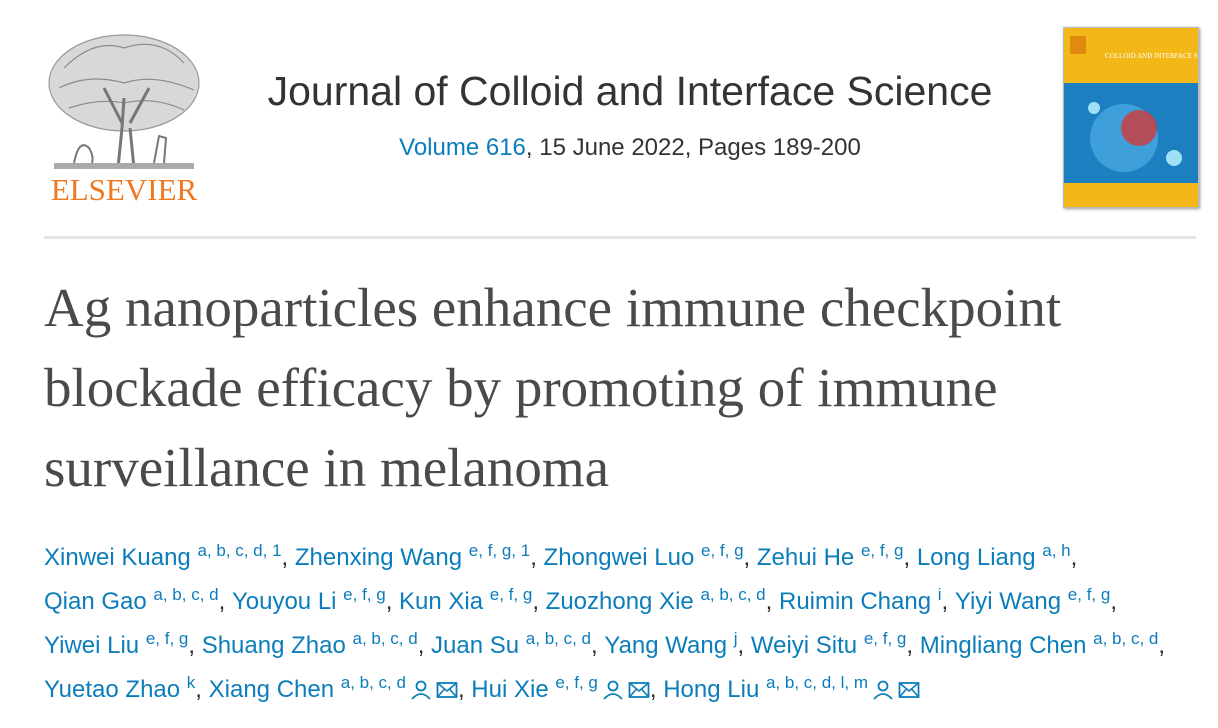 The image size is (1218, 728). Describe the element at coordinates (630, 91) in the screenshot. I see `journal-title: Journal of Colloid and Interface Science` at that location.